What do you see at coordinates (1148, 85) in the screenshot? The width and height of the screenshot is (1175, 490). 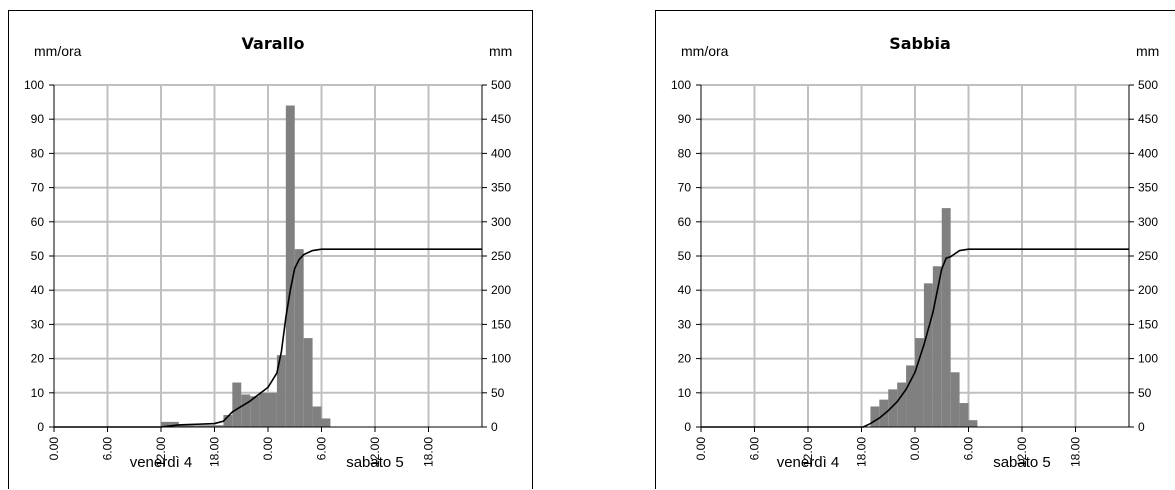 I see `y-right-tick-label: 500` at bounding box center [1148, 85].